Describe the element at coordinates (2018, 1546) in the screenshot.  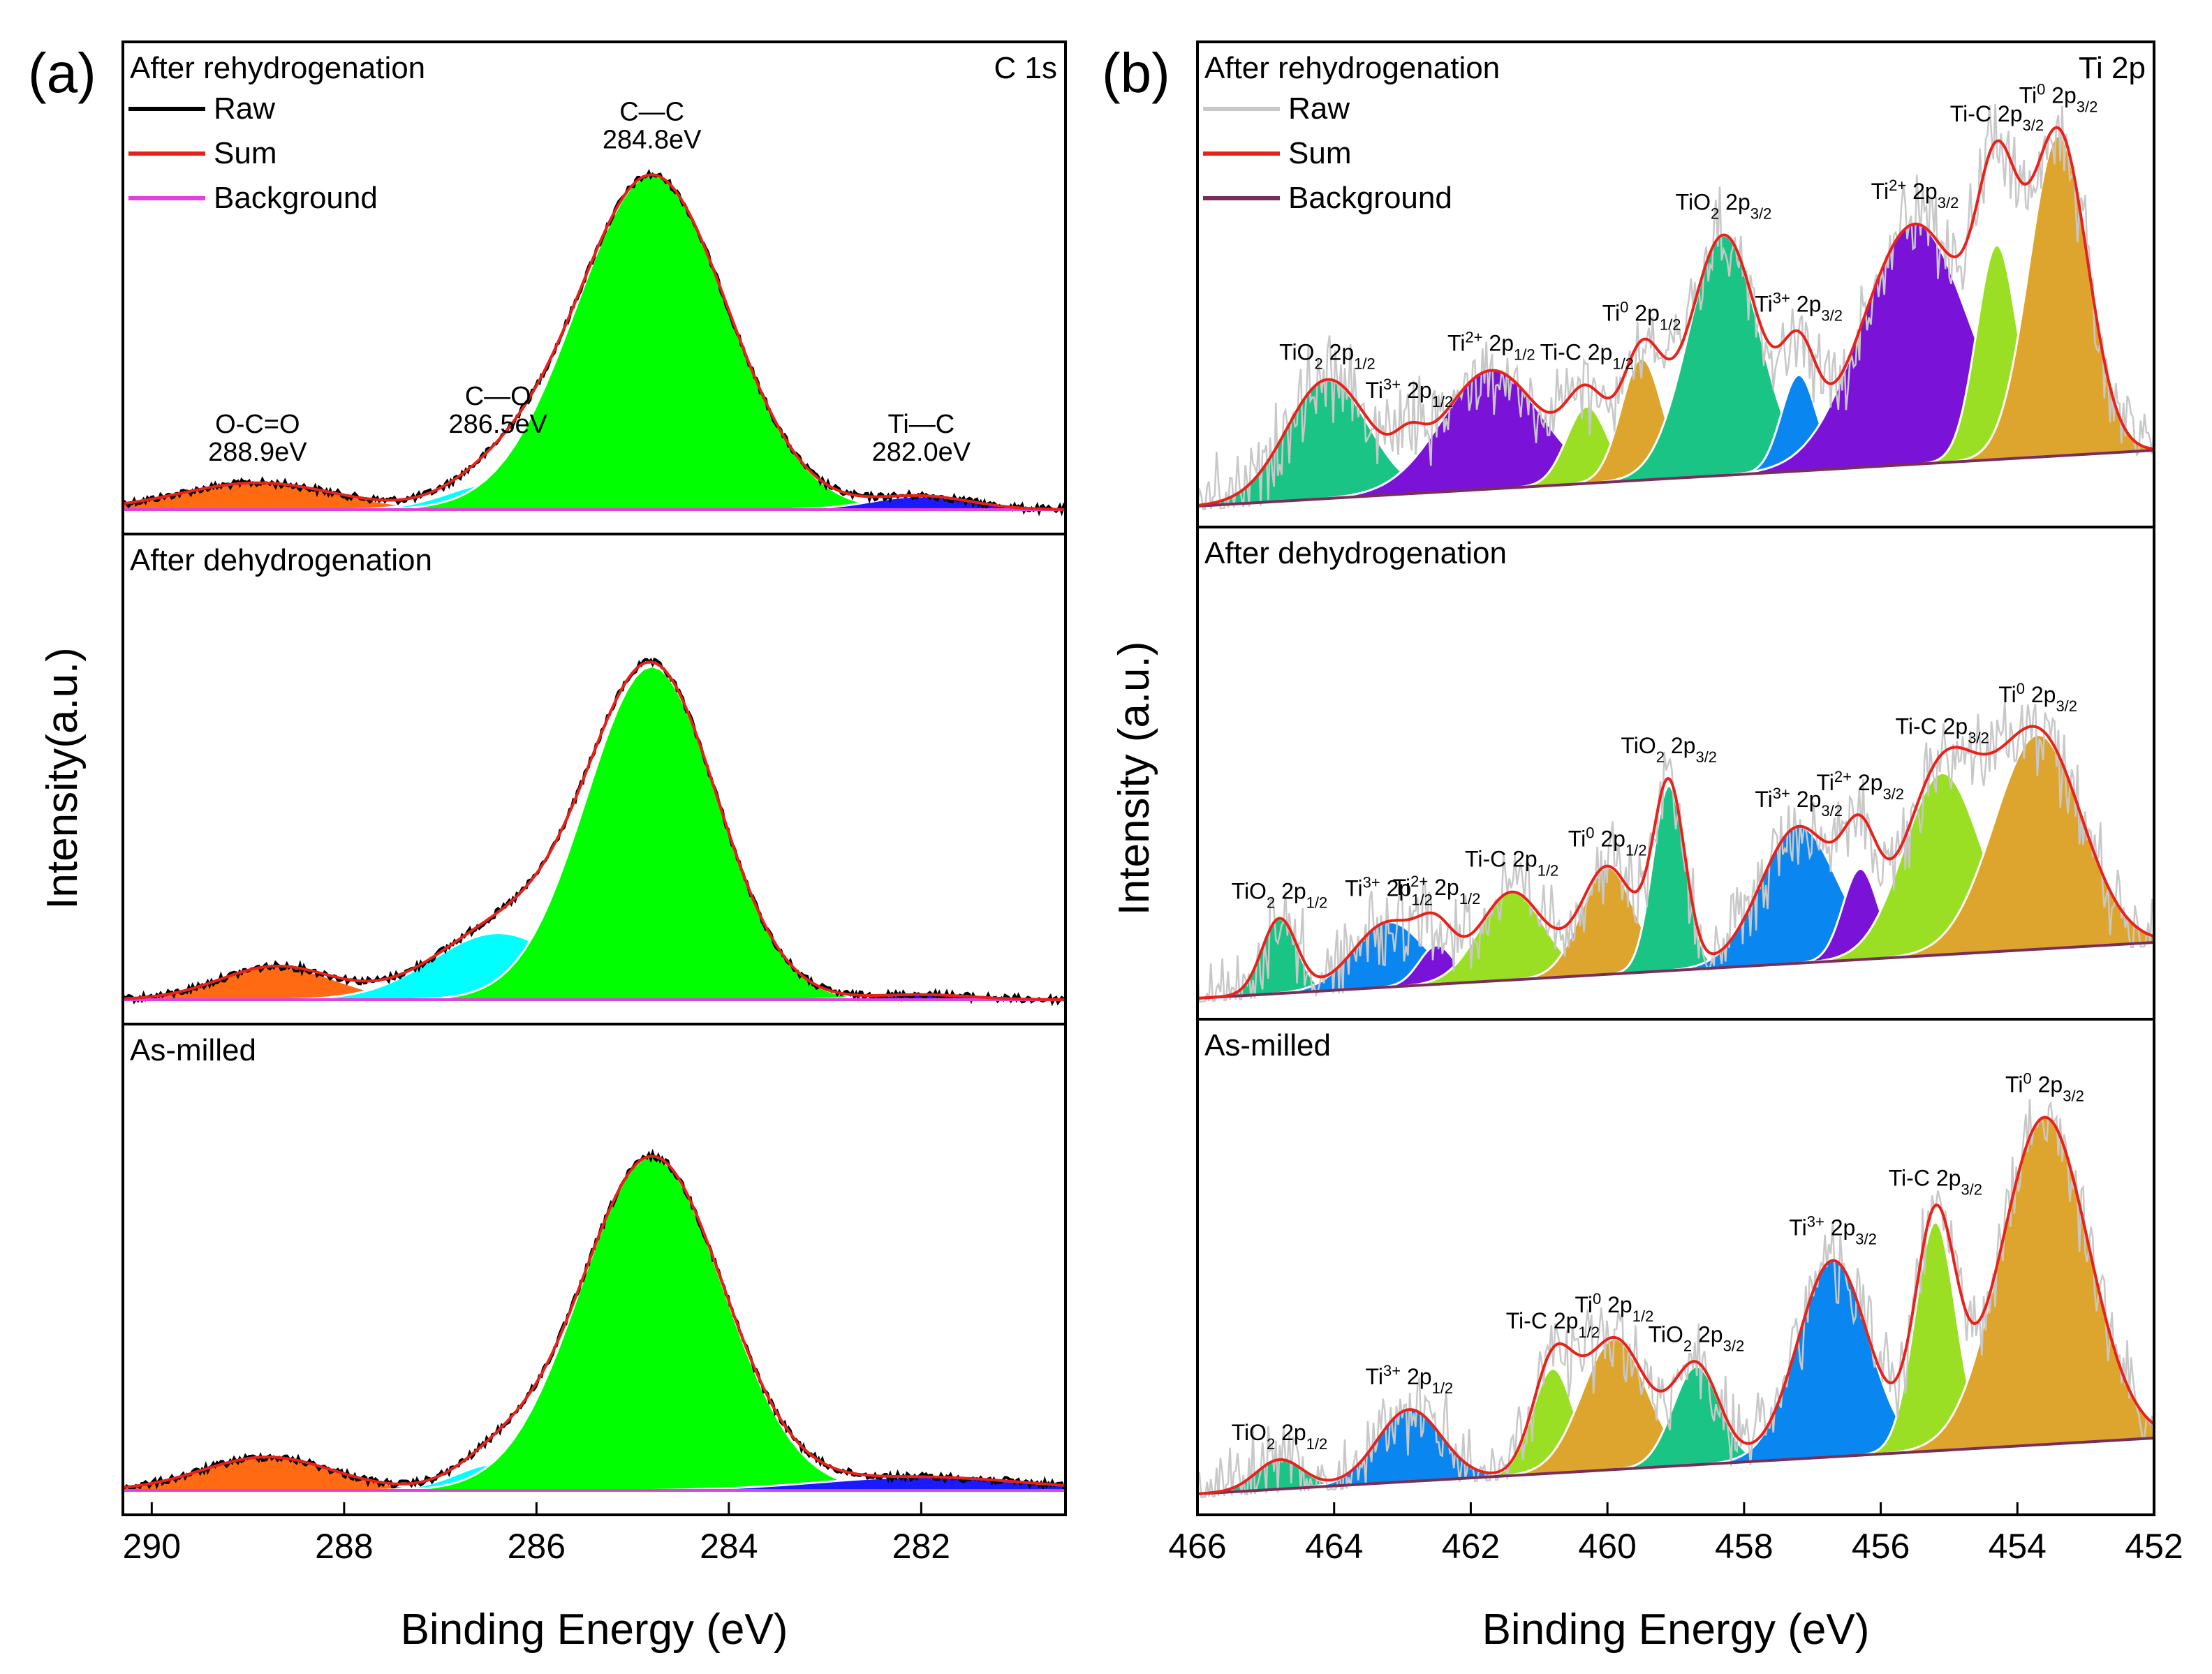
I see `x-tick-label: 454` at that location.